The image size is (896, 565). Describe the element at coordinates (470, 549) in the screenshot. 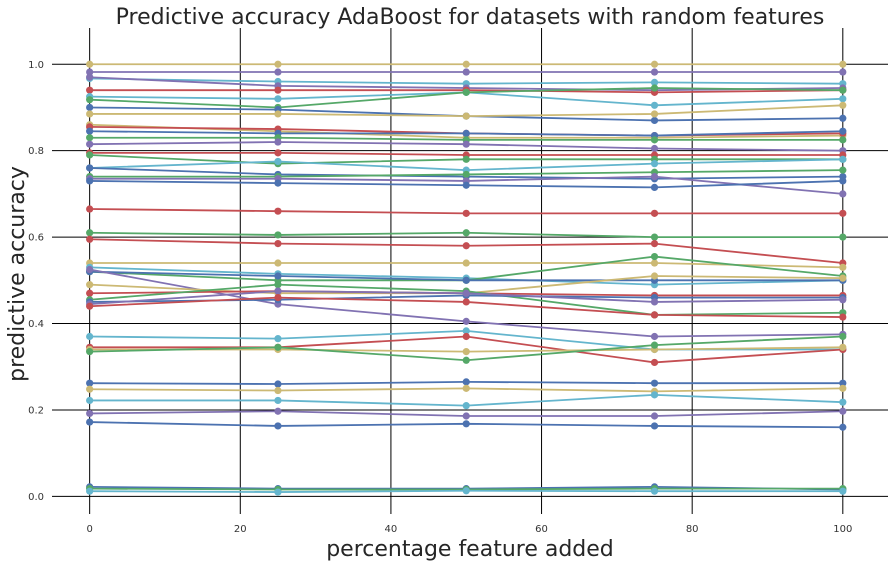

I see `x-axis-label: percentage feature added` at that location.